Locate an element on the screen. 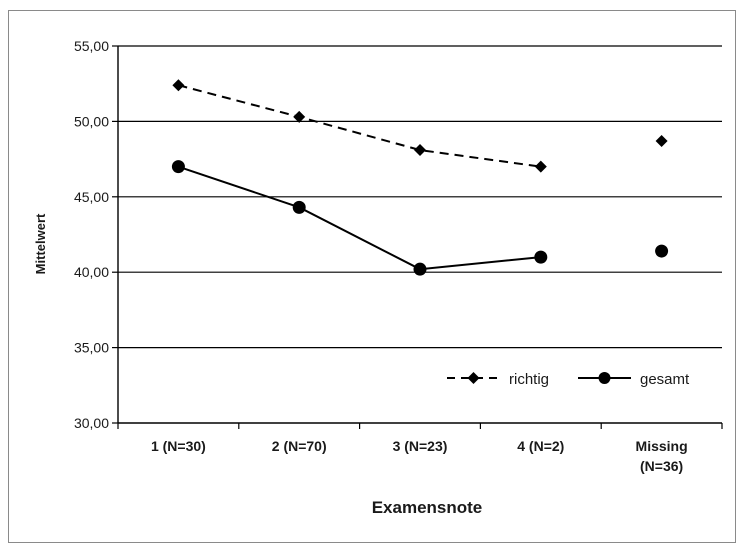 The width and height of the screenshot is (746, 549). legend-entry-richtig: richtig is located at coordinates (498, 379).